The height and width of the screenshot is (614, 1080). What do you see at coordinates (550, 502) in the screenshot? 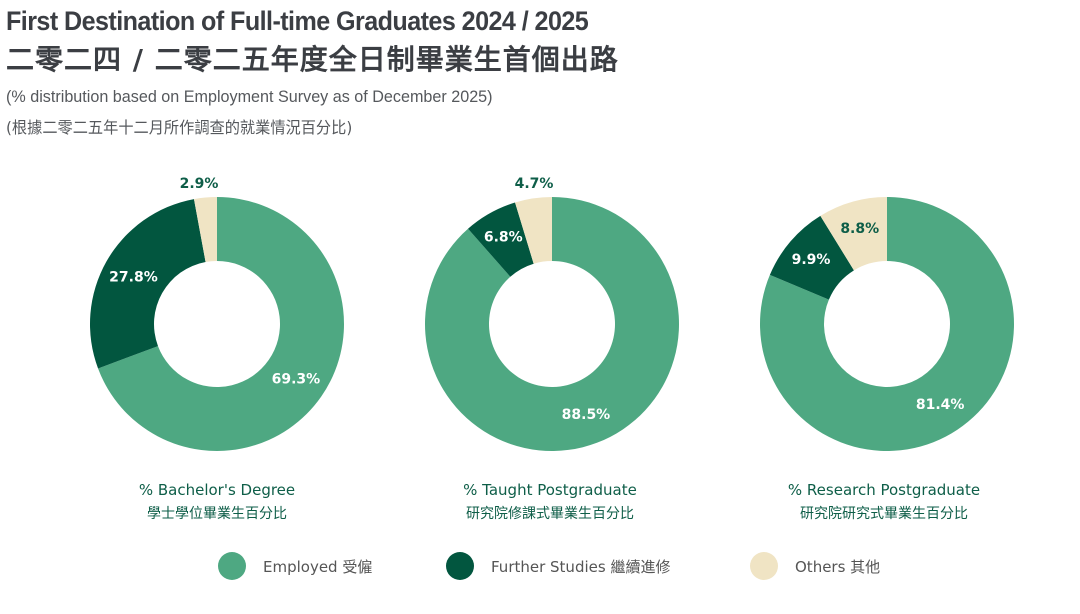
I see `chart-caption-taught-postgraduate: % Taught Postgraduate 研究院修課式畢業生百分比` at bounding box center [550, 502].